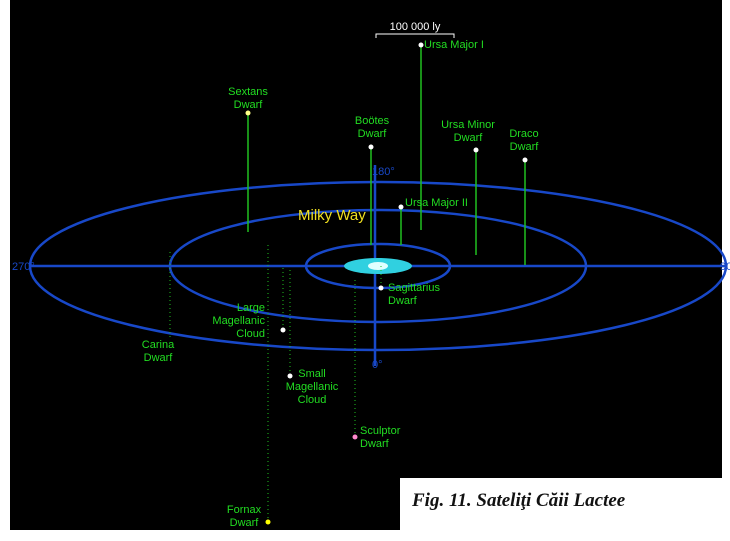  What do you see at coordinates (436, 203) in the screenshot?
I see `satellite-label: Ursa Major II` at bounding box center [436, 203].